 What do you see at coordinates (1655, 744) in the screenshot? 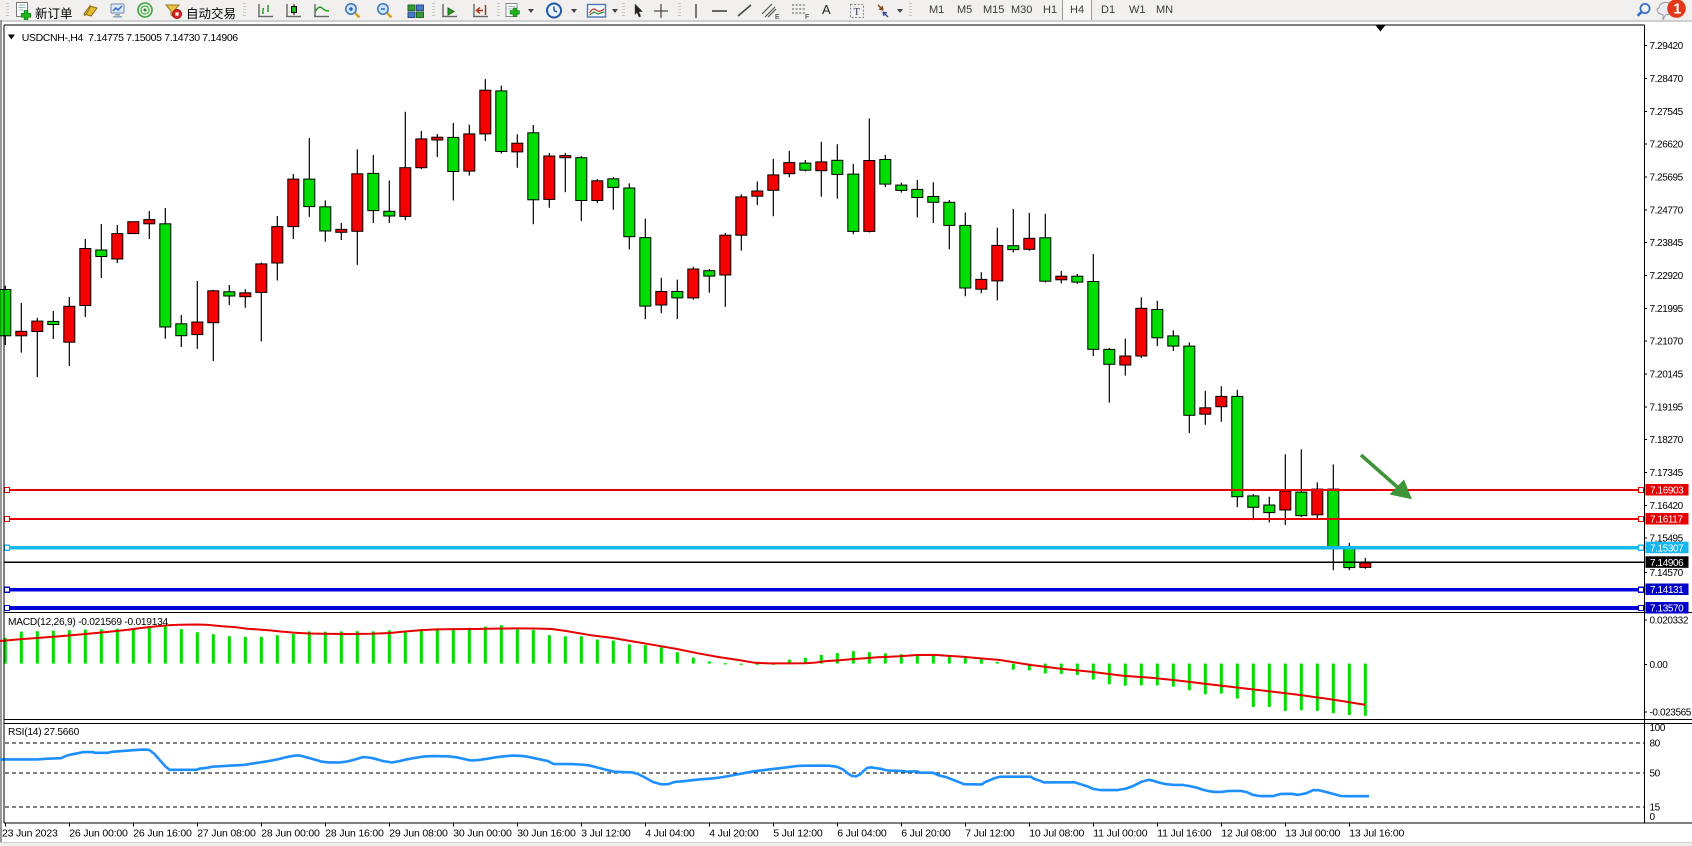
I see `svg-text: 80` at bounding box center [1655, 744].